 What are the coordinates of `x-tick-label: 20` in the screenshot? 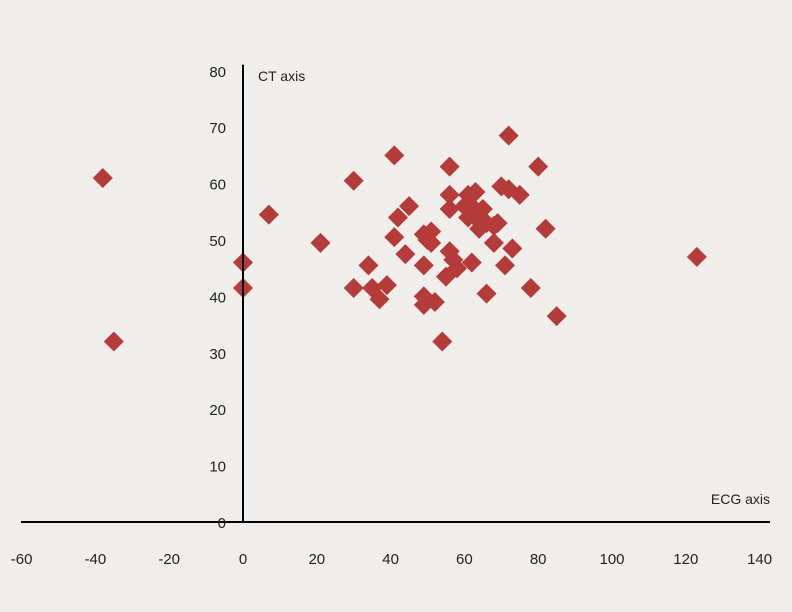 It's located at (316, 559).